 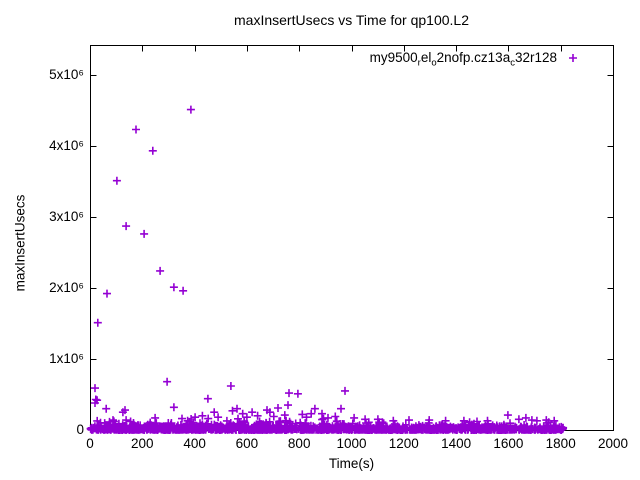 I want to click on legend-subscript: r, so click(x=419, y=63).